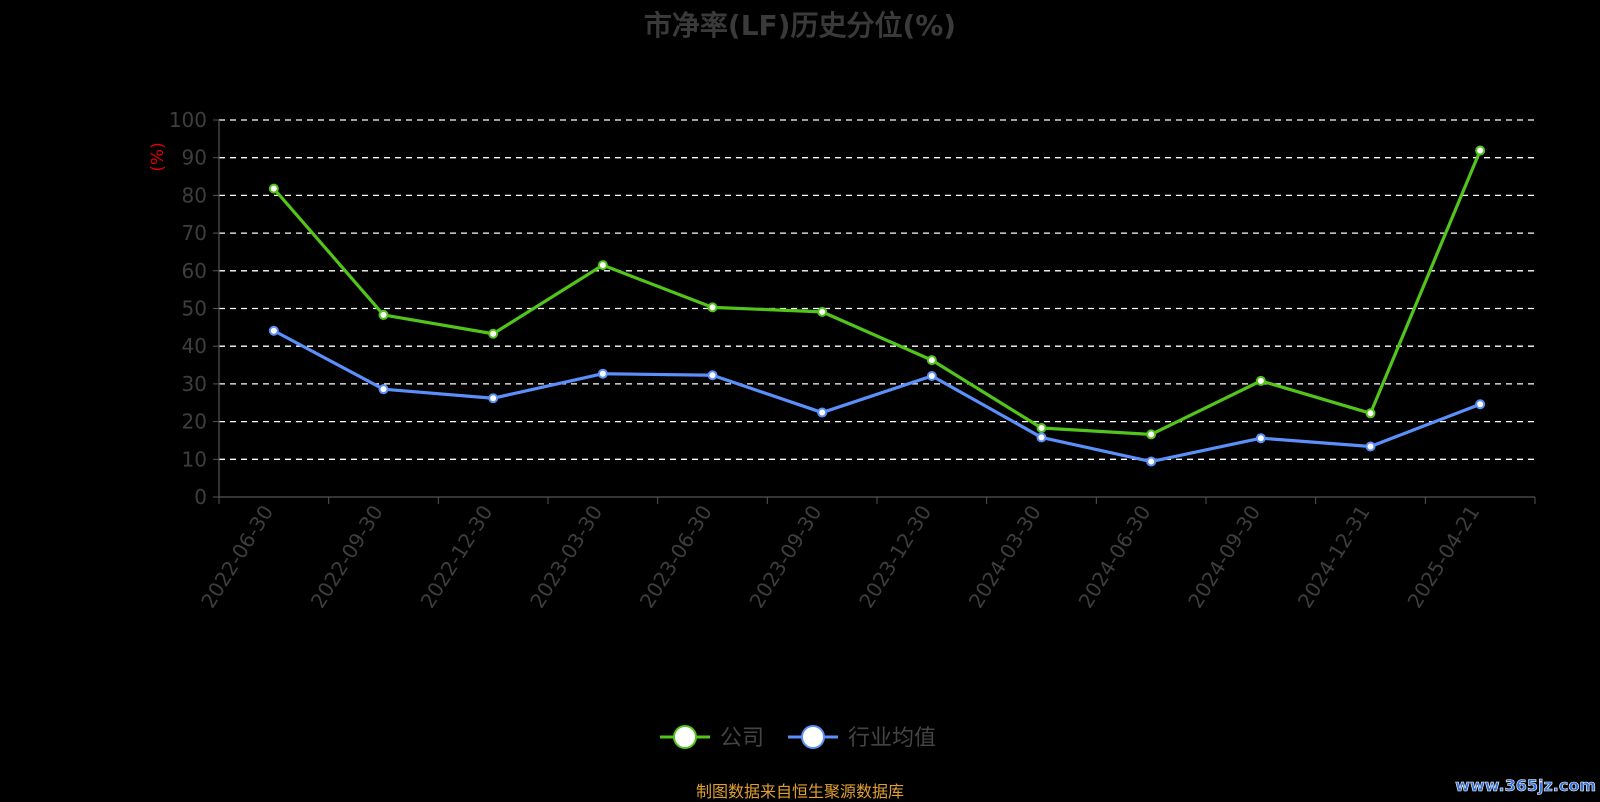 This screenshot has width=1600, height=802. Describe the element at coordinates (800, 25) in the screenshot. I see `chart-title: 市净率(LF)历史分位(%)` at that location.